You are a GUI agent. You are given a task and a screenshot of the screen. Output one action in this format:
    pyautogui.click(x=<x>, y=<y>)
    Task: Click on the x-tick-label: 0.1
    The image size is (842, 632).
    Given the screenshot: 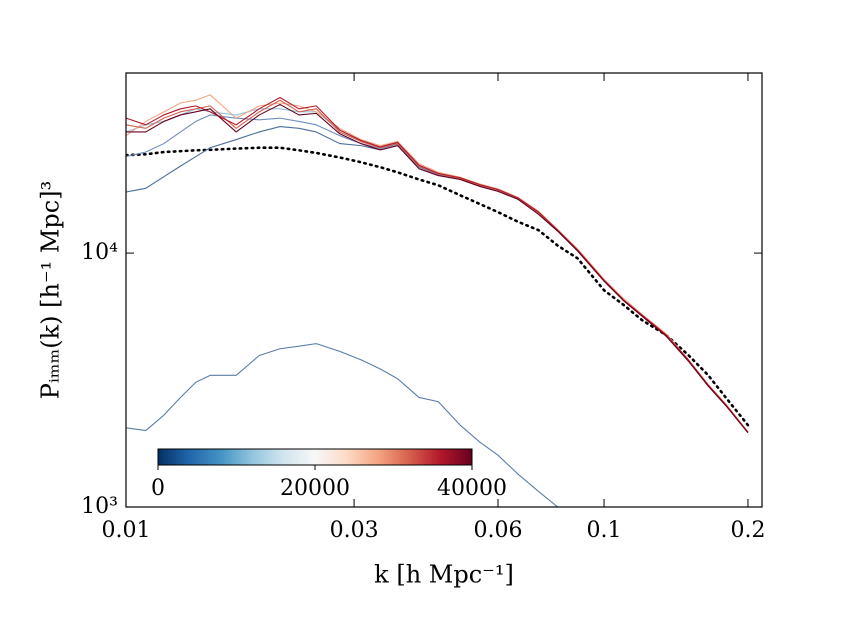 What is the action you would take?
    pyautogui.click(x=604, y=530)
    